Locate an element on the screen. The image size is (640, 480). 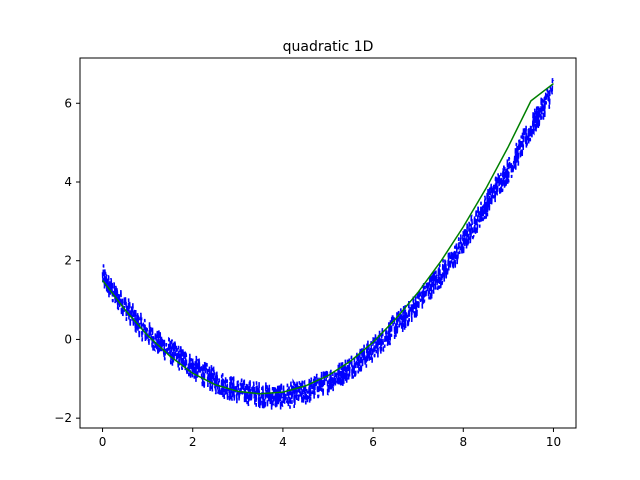
x-tick-label: 6 is located at coordinates (373, 442).